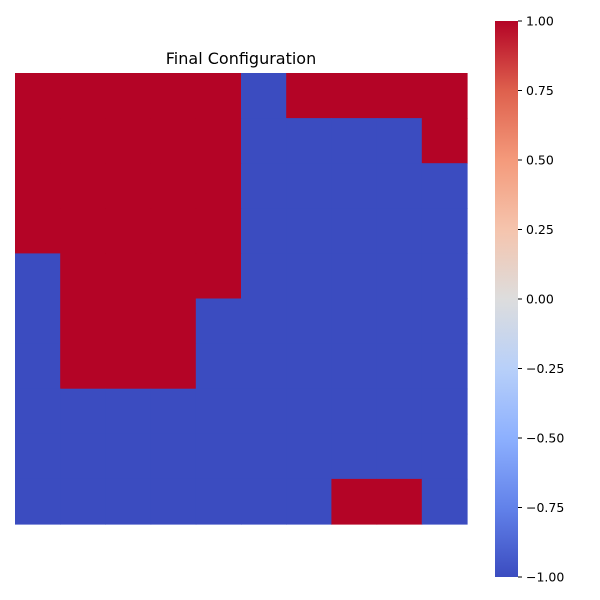  Describe the element at coordinates (545, 368) in the screenshot. I see `colorbar-tick-label: −0.25` at that location.